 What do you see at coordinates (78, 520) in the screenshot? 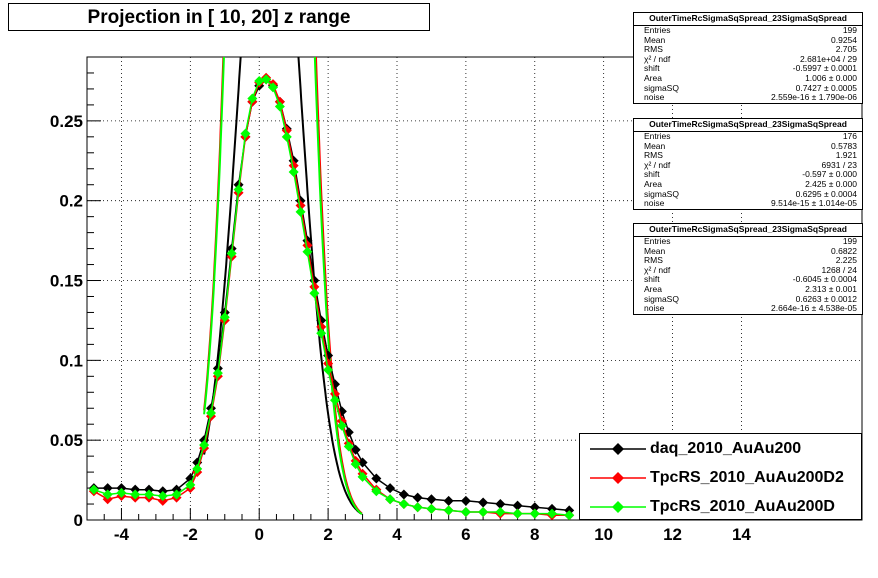
I see `y-tick-label: 0` at bounding box center [78, 520].